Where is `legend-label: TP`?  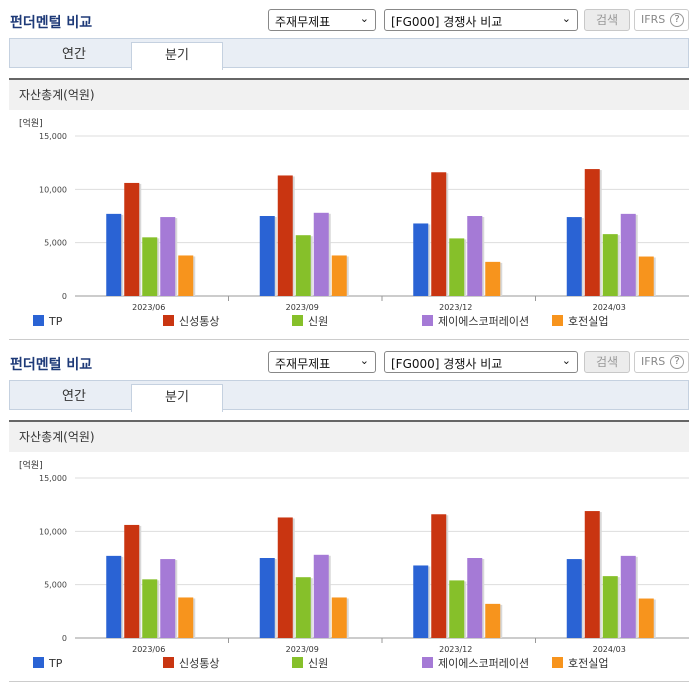 legend-label: TP is located at coordinates (55, 321).